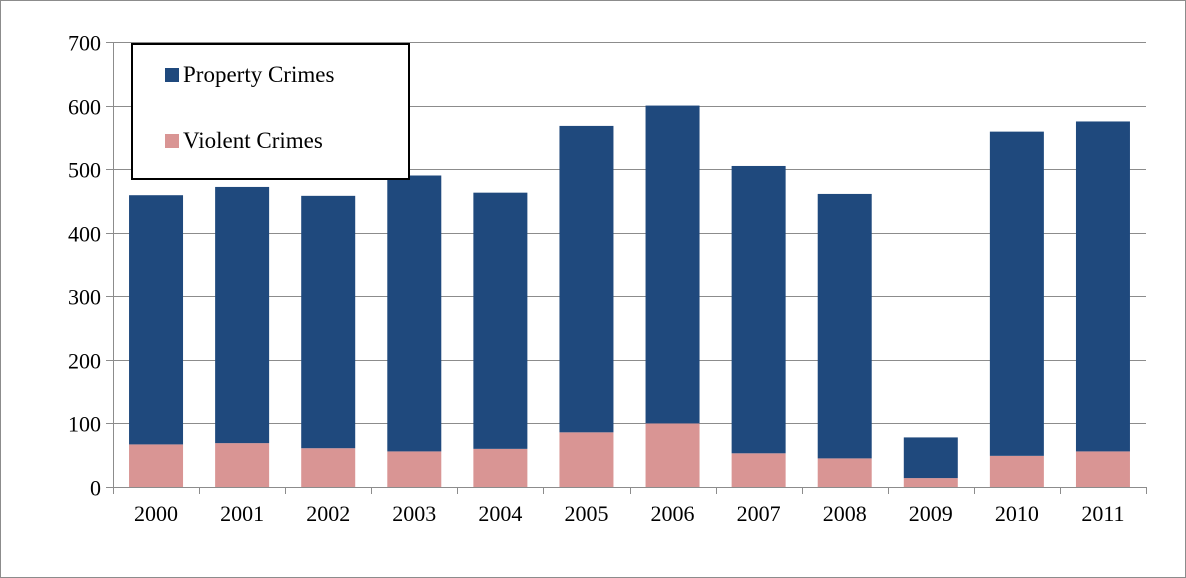  Describe the element at coordinates (242, 465) in the screenshot. I see `bar-violent-crimes-2001` at that location.